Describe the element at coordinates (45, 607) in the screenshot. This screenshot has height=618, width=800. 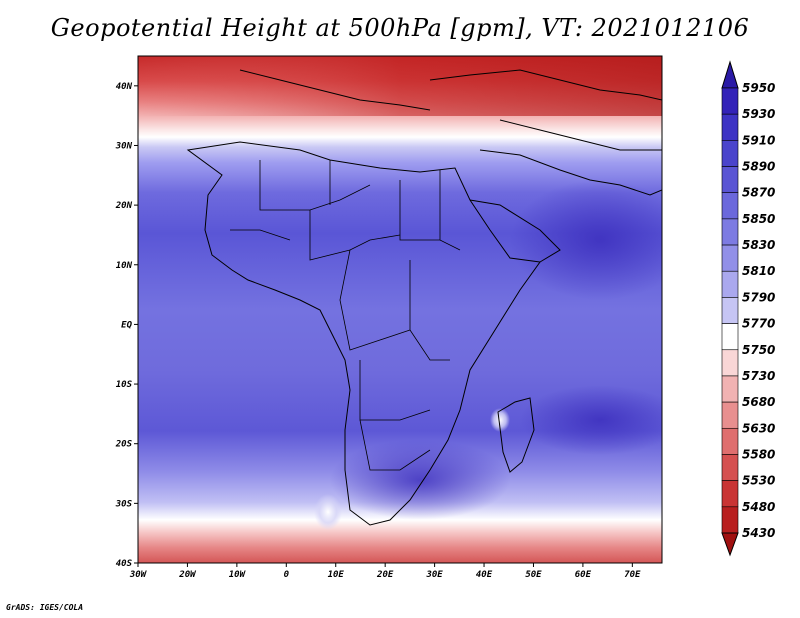
I see `credit-text: GrADS: IGES/COLA` at that location.